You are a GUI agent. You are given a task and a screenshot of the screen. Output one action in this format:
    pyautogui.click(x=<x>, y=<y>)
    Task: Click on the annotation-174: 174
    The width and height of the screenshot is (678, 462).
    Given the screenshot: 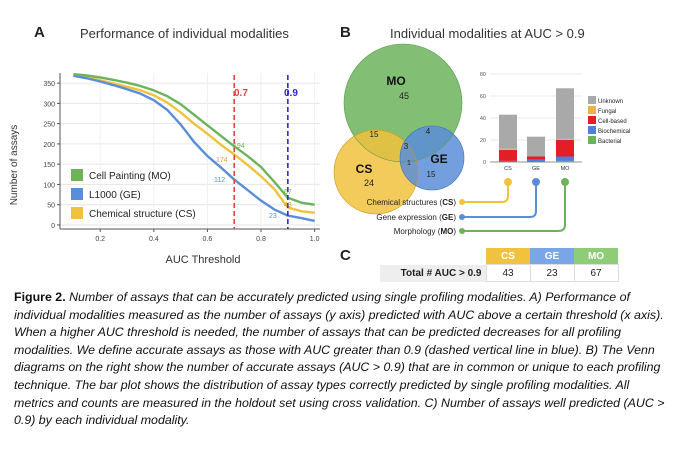 What is the action you would take?
    pyautogui.click(x=222, y=160)
    